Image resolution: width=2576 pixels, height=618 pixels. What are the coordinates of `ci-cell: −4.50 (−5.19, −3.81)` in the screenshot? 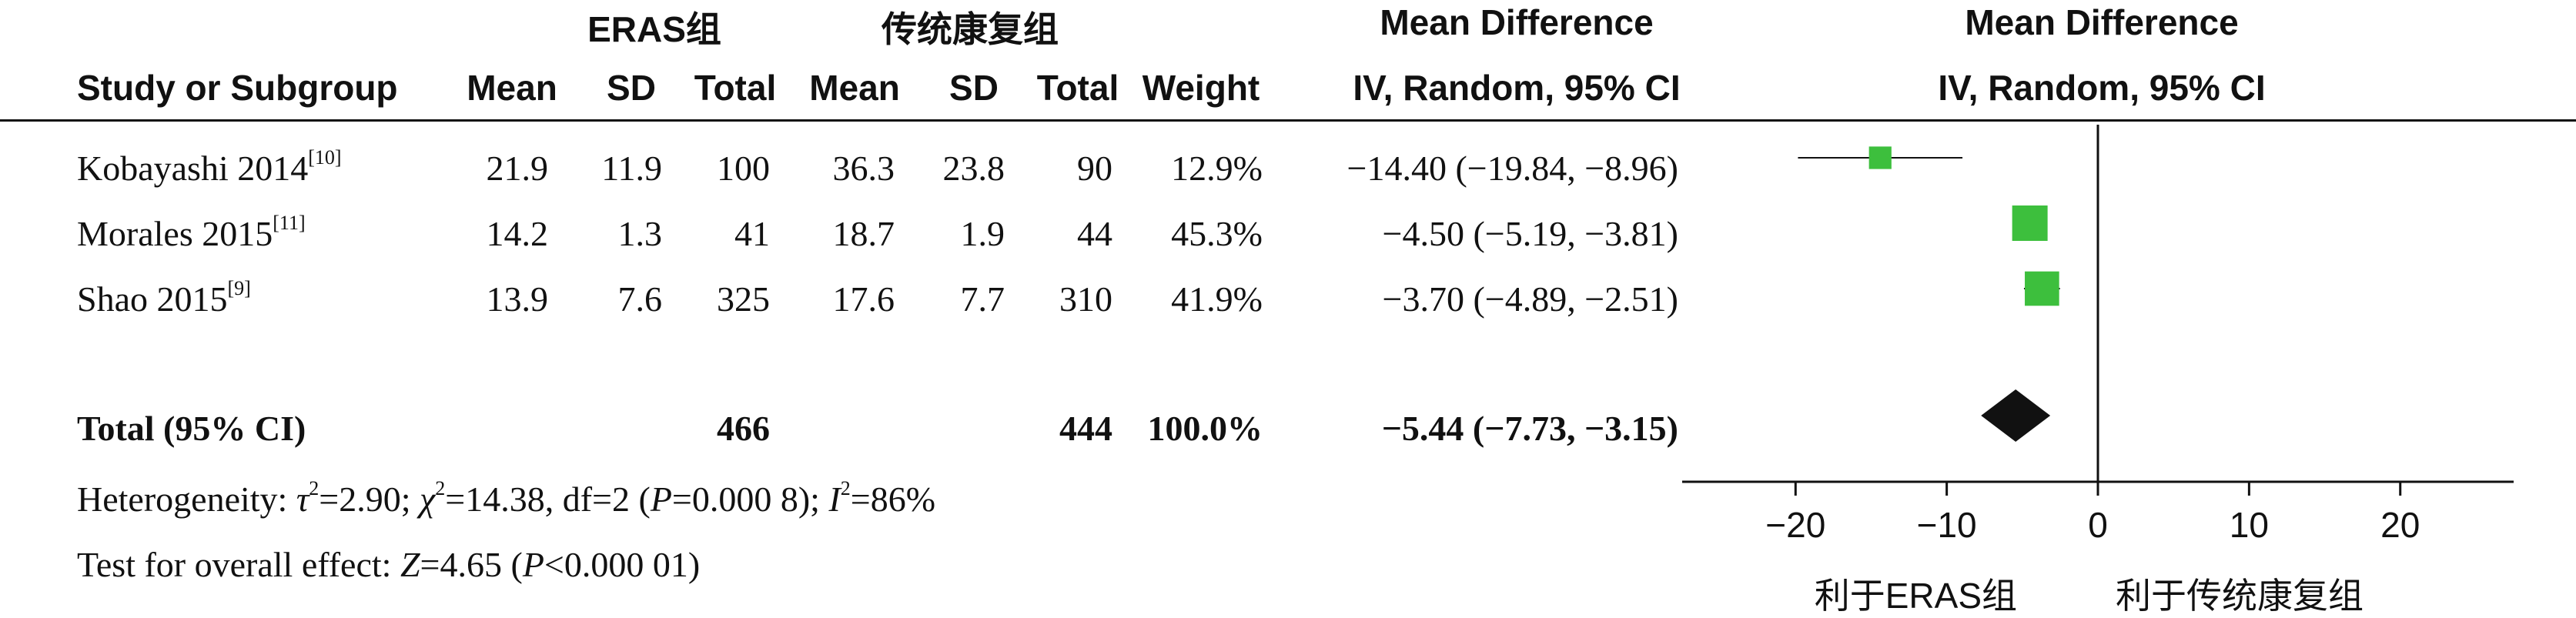 It's located at (1530, 233).